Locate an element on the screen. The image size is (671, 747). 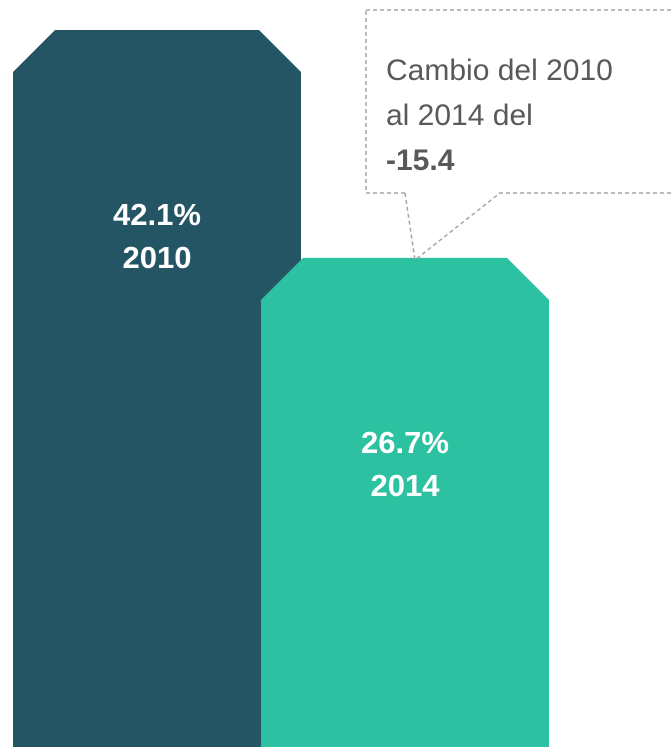
value-label: 26.7% is located at coordinates (405, 442).